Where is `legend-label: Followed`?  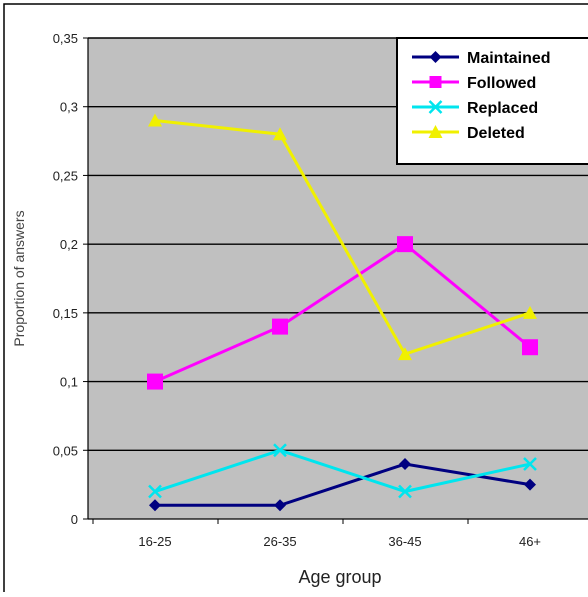 legend-label: Followed is located at coordinates (501, 83).